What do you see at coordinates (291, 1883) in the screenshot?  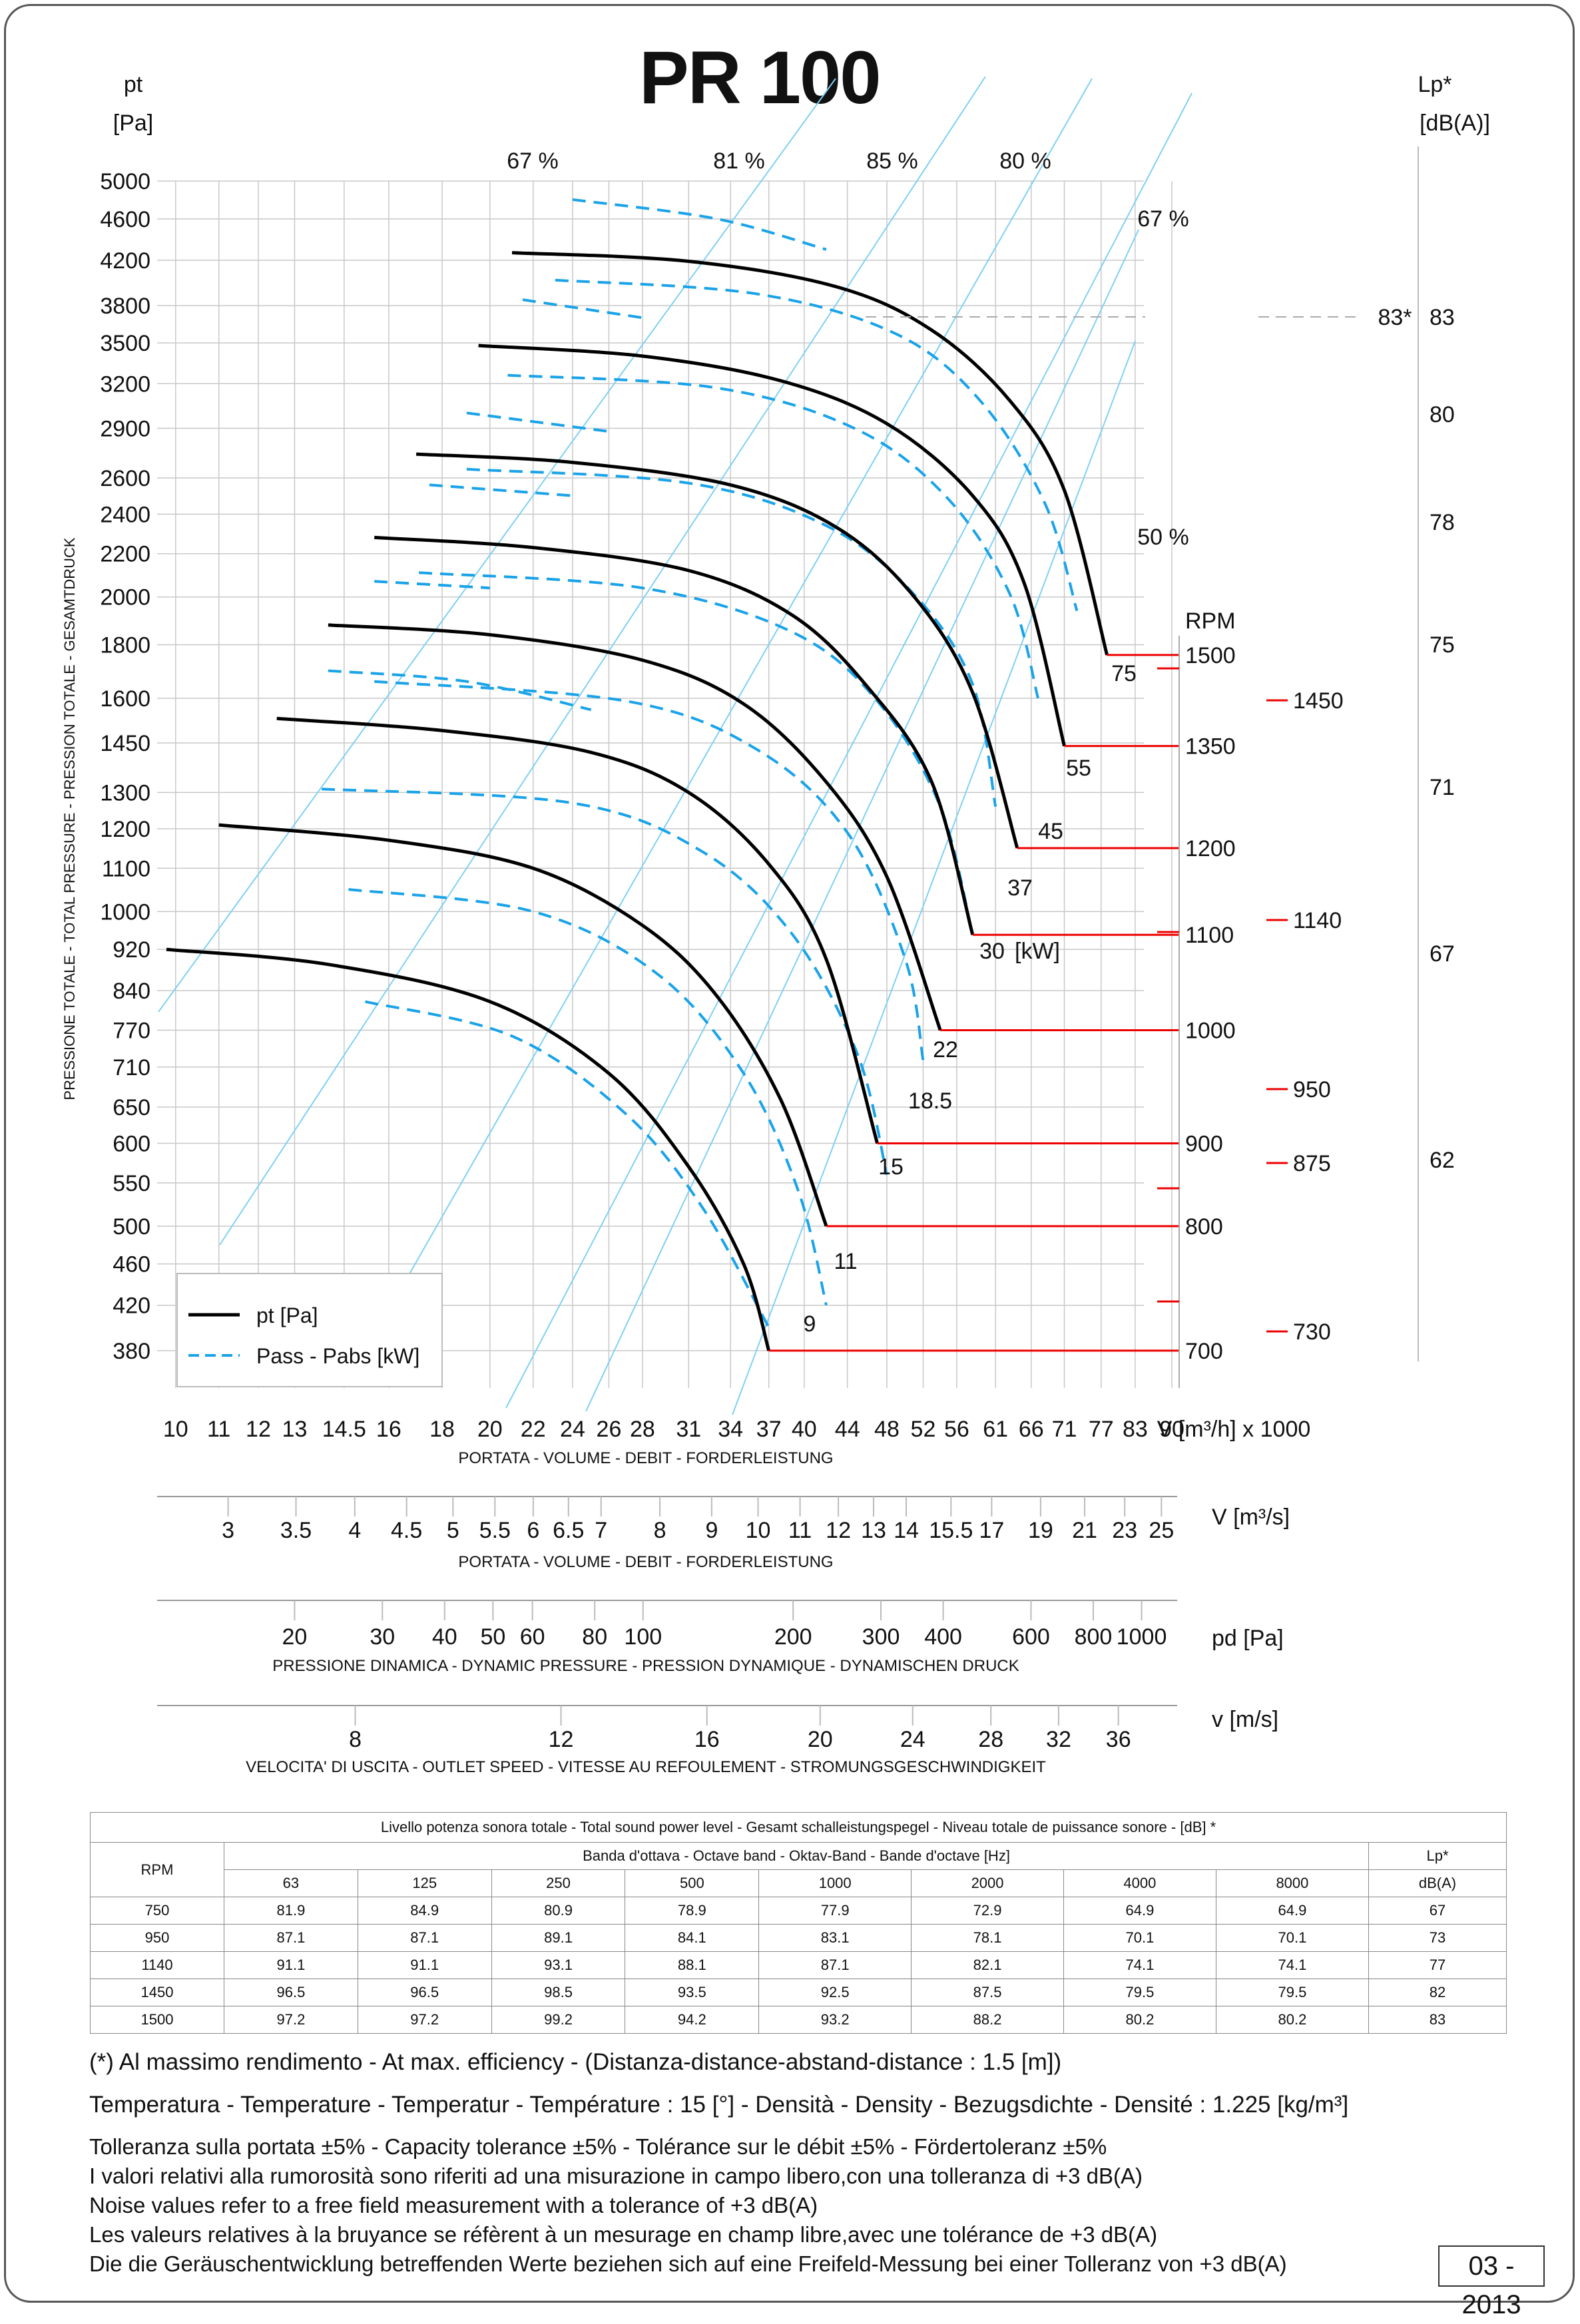 I see `band-header-cell: 63` at bounding box center [291, 1883].